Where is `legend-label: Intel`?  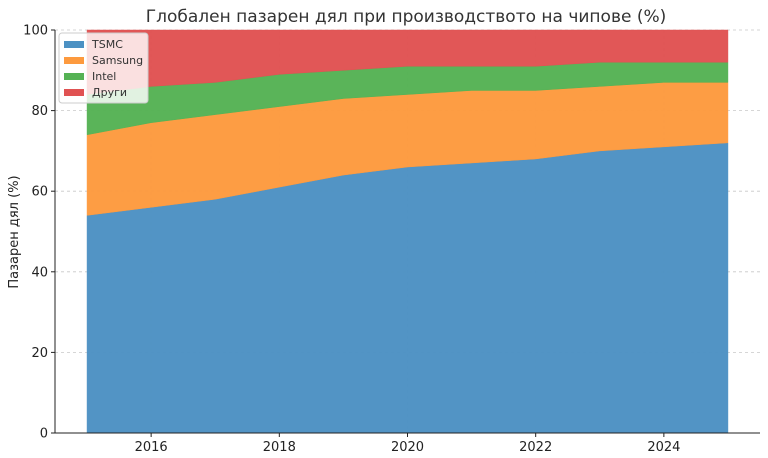
legend-label: Intel is located at coordinates (104, 76).